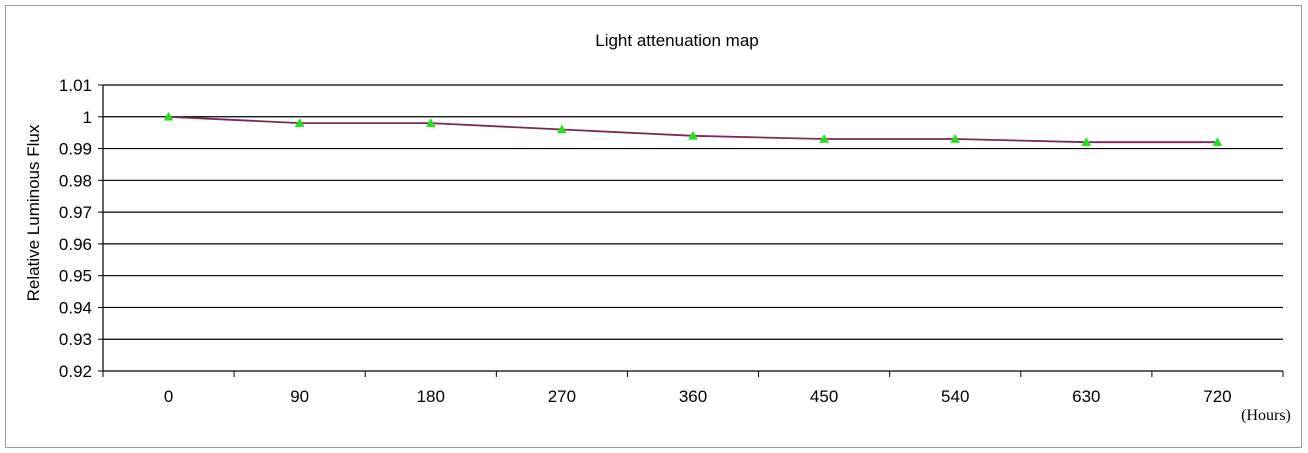  Describe the element at coordinates (1266, 415) in the screenshot. I see `x-axis-unit: (Hours)` at that location.